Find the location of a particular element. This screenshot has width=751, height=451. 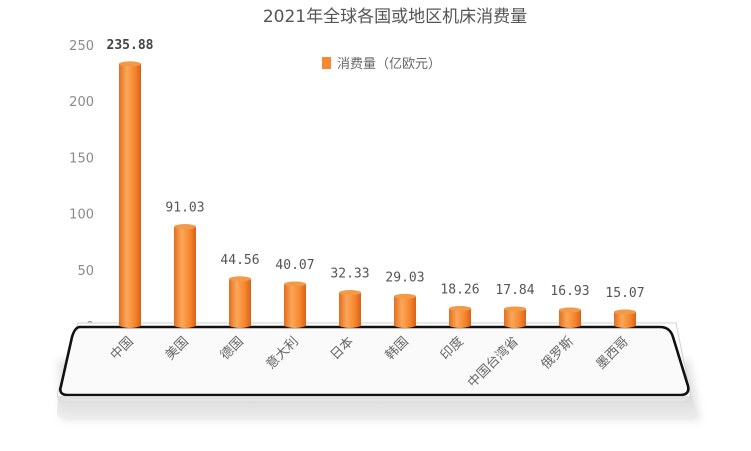

value-label: 40.07 is located at coordinates (294, 265).